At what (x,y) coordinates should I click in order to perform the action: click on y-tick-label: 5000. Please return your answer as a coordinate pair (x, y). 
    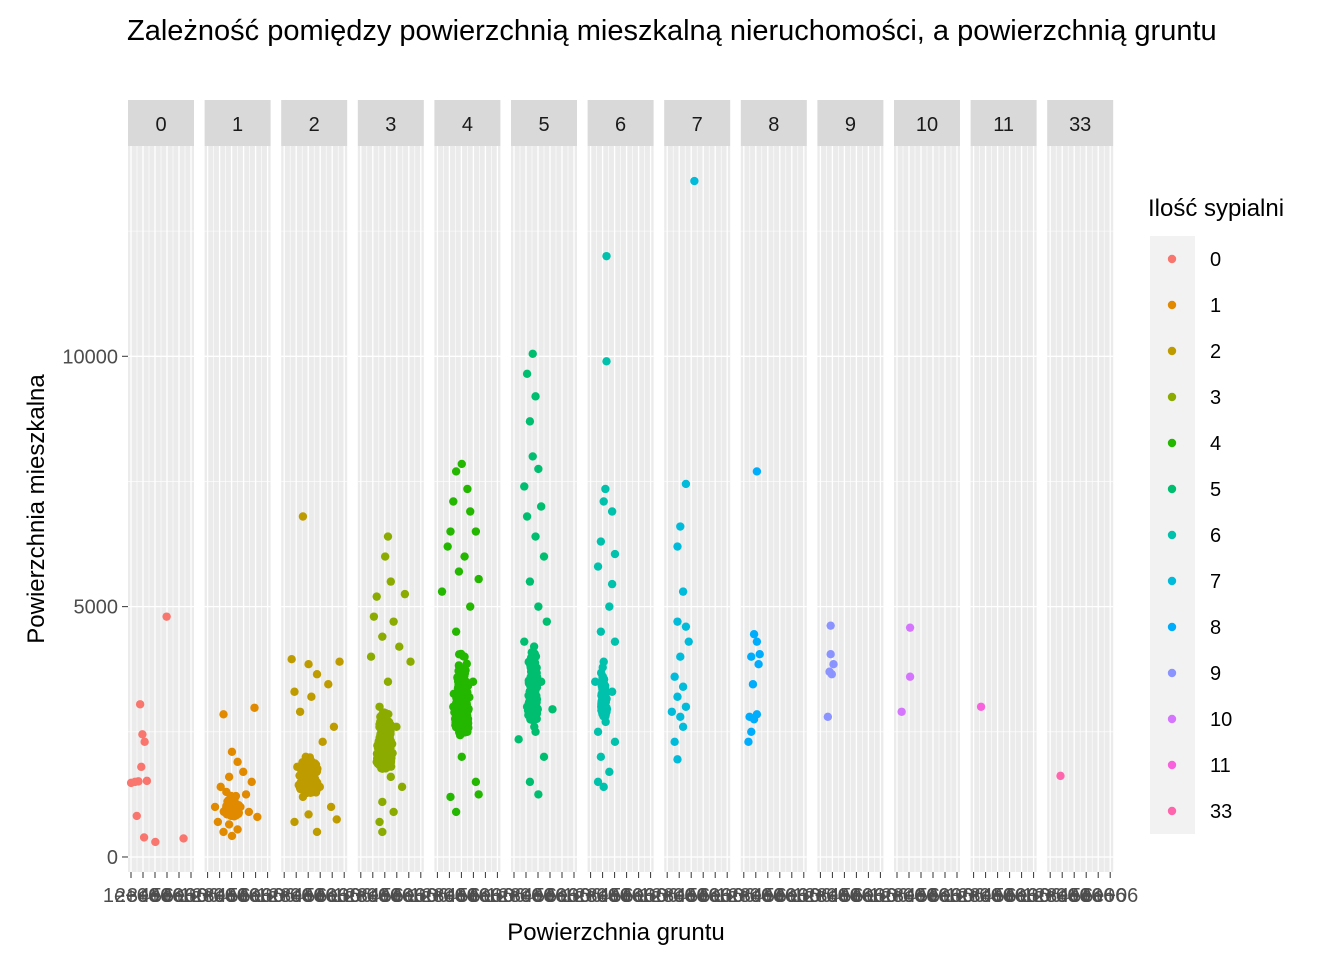
    Looking at the image, I should click on (96, 608).